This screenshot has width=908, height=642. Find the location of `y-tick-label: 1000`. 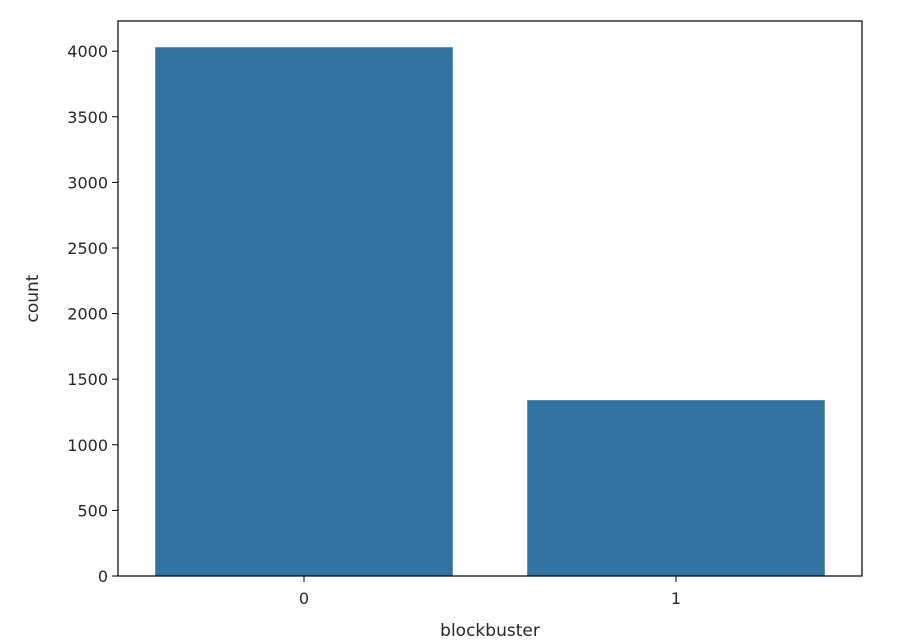

y-tick-label: 1000 is located at coordinates (87, 445).